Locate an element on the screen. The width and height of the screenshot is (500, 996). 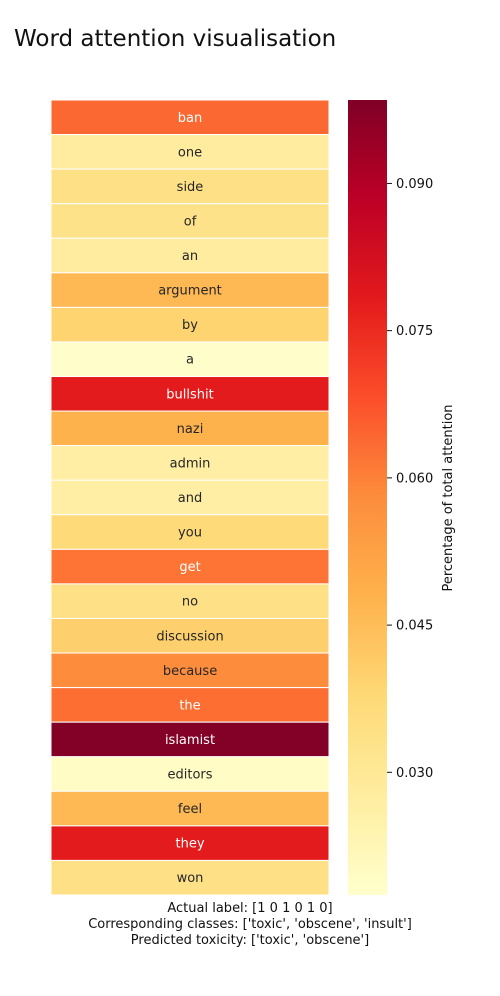
heatmap-cell-ban is located at coordinates (190, 117).